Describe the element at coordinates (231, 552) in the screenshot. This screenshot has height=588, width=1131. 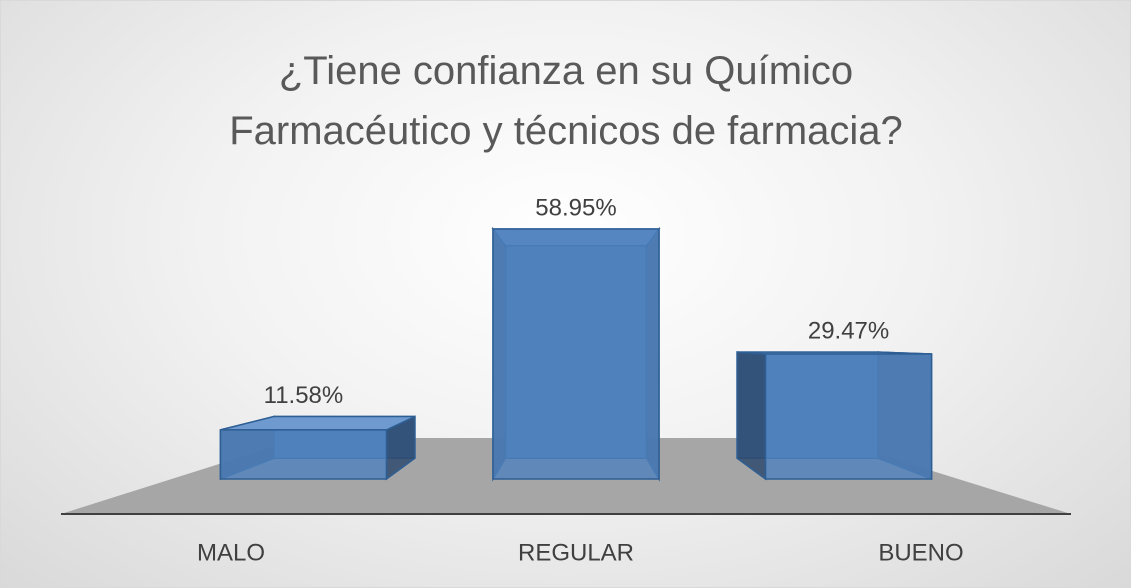
I see `x-tick-label: MALO` at that location.